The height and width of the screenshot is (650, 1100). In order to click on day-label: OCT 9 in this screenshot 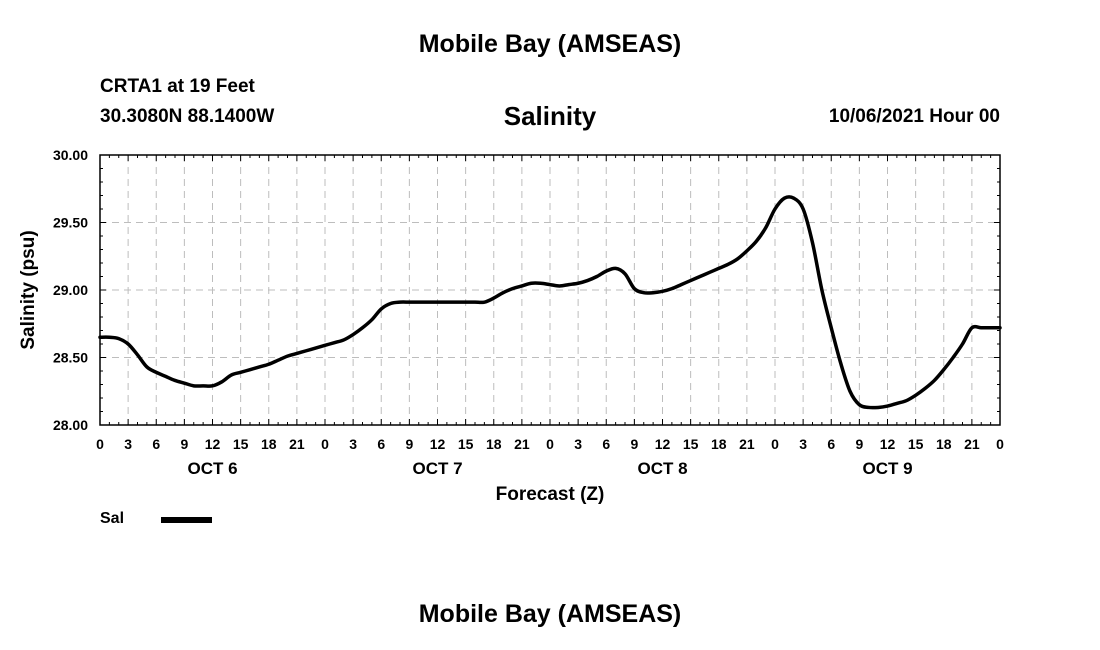, I will do `click(887, 468)`.